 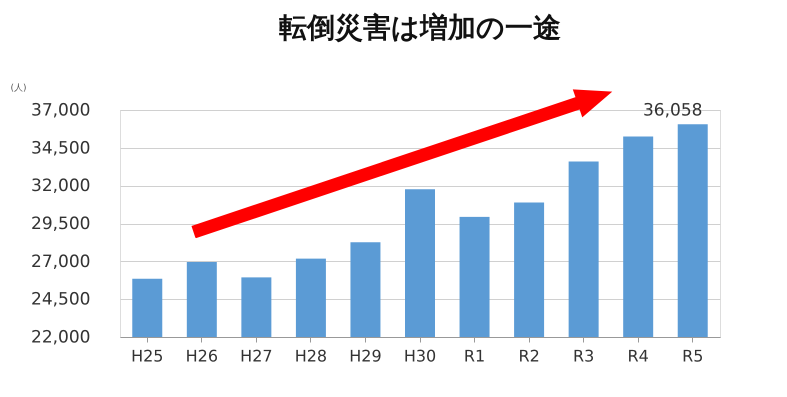 What do you see at coordinates (529, 356) in the screenshot?
I see `x-tick-label: R2` at bounding box center [529, 356].